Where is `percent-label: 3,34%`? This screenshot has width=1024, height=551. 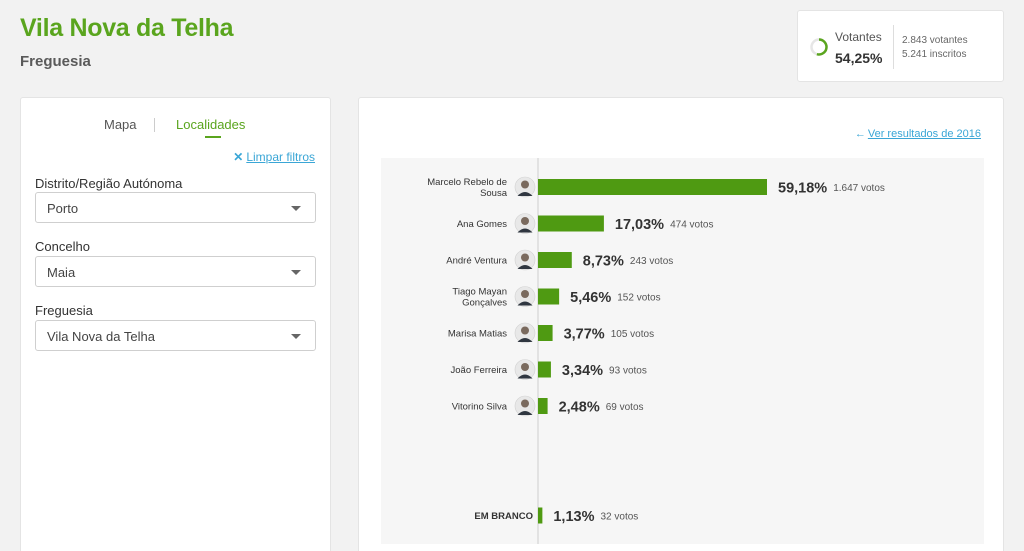
percent-label: 3,34% is located at coordinates (582, 371).